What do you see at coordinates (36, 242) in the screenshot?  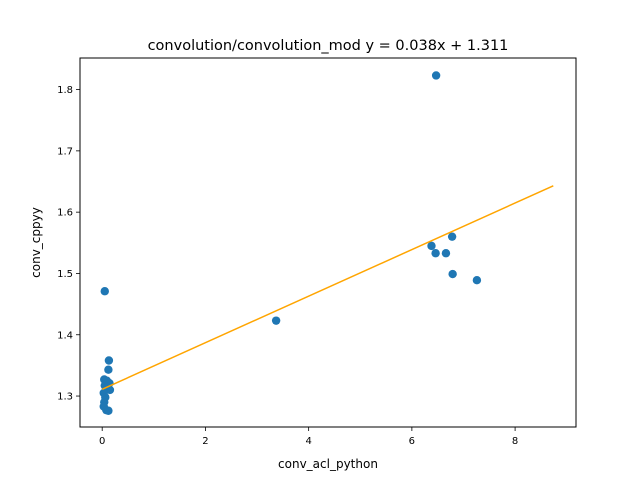 I see `y-axis-label: conv_cppyy` at bounding box center [36, 242].